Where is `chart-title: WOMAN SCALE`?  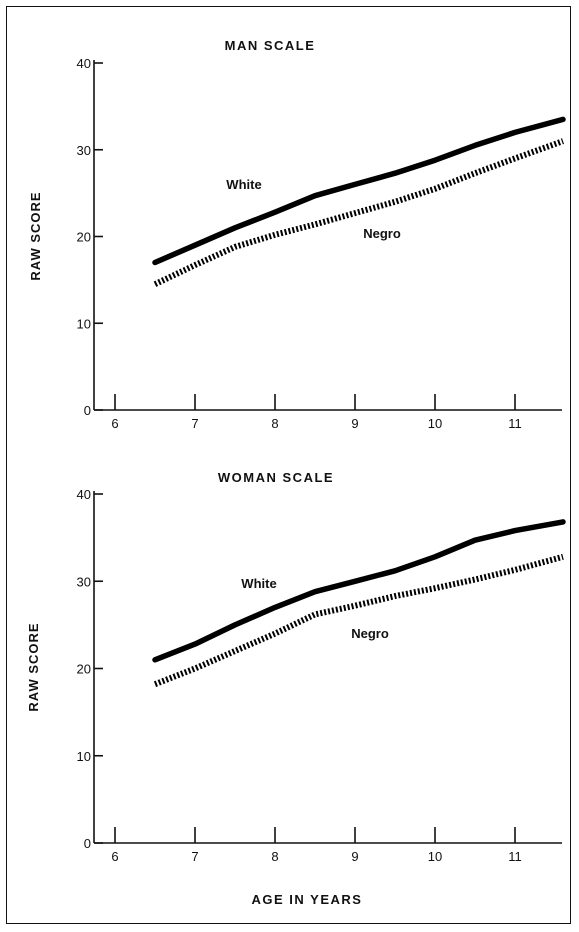 chart-title: WOMAN SCALE is located at coordinates (276, 477).